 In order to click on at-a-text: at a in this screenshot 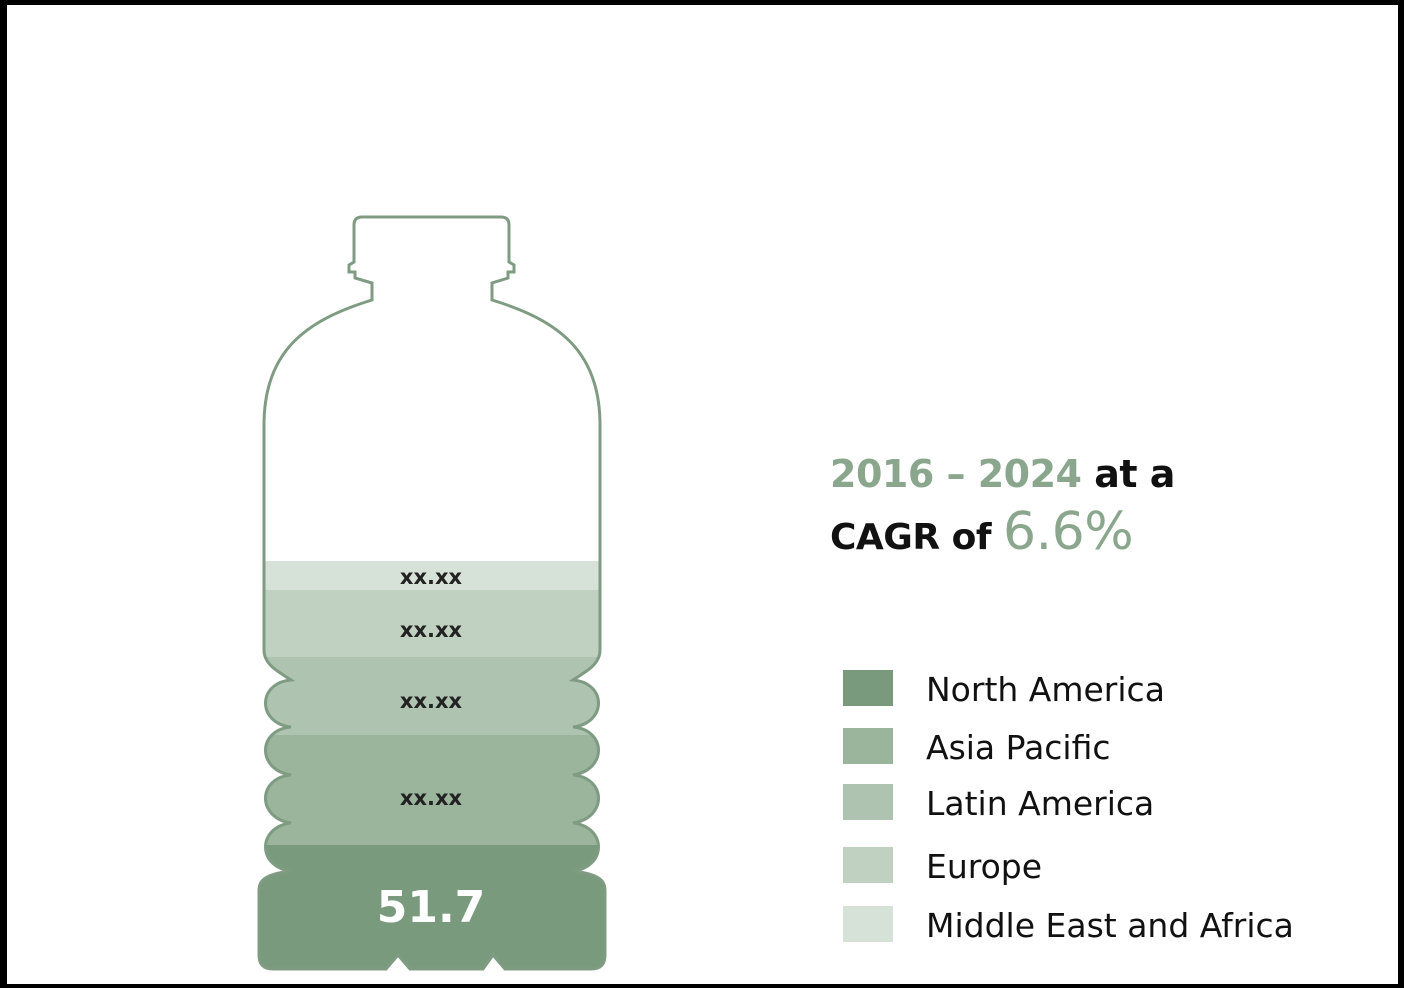, I will do `click(1134, 474)`.